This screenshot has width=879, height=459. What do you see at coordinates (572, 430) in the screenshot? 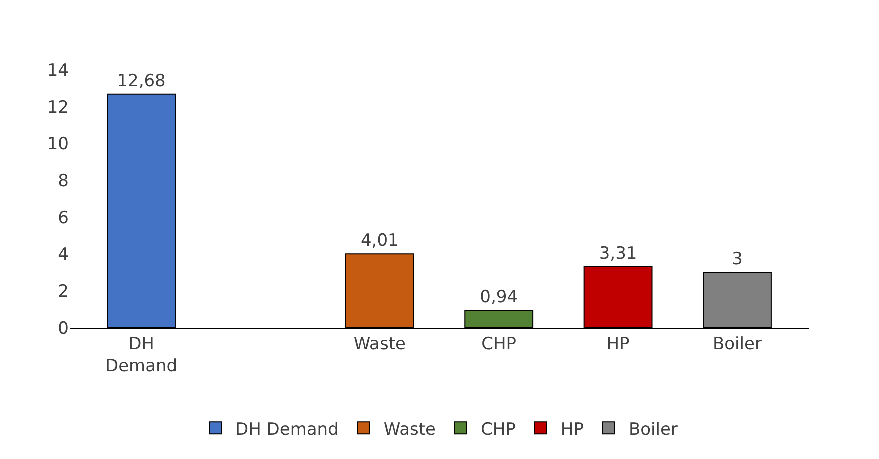
I see `legend-label: HP` at bounding box center [572, 430].